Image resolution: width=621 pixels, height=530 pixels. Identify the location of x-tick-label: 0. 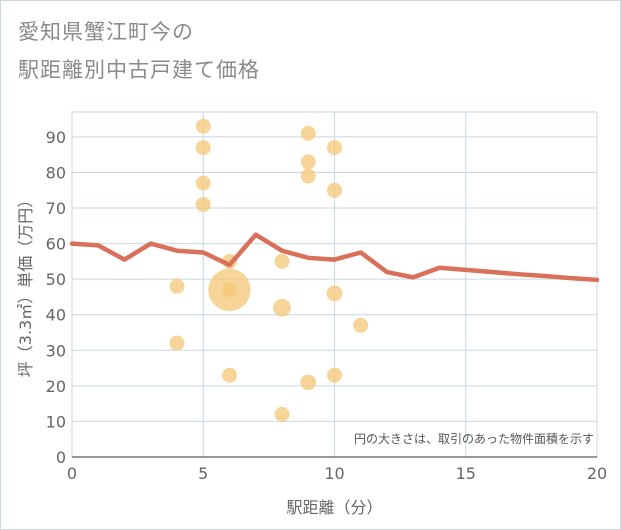
(72, 473).